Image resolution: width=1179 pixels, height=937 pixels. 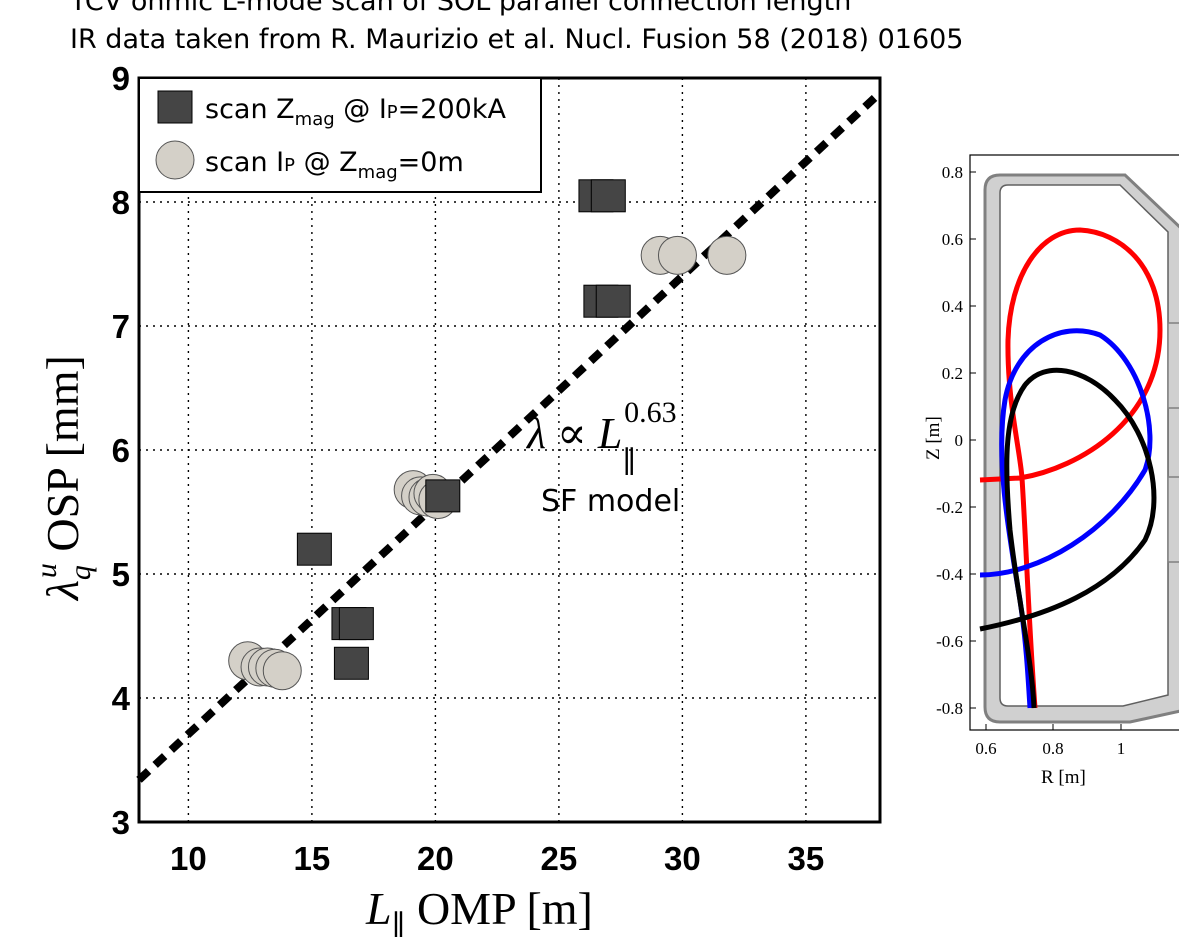 I want to click on inset-y-tick-label: -0.4, so click(x=949, y=574).